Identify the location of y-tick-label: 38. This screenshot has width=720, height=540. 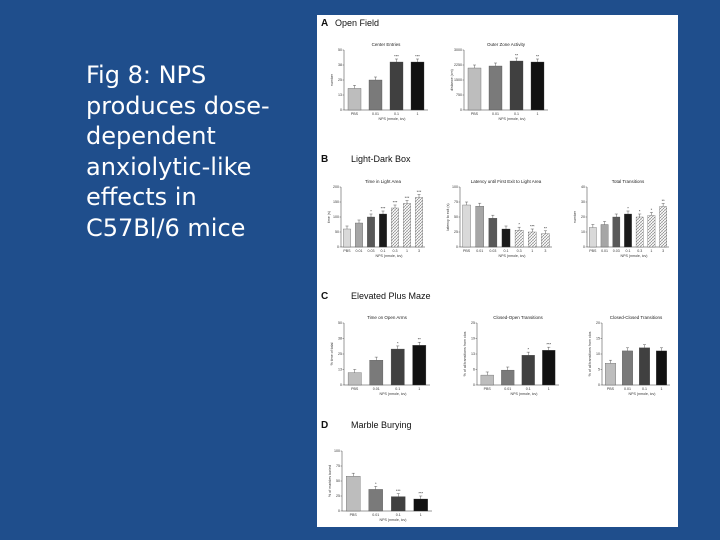
(340, 339).